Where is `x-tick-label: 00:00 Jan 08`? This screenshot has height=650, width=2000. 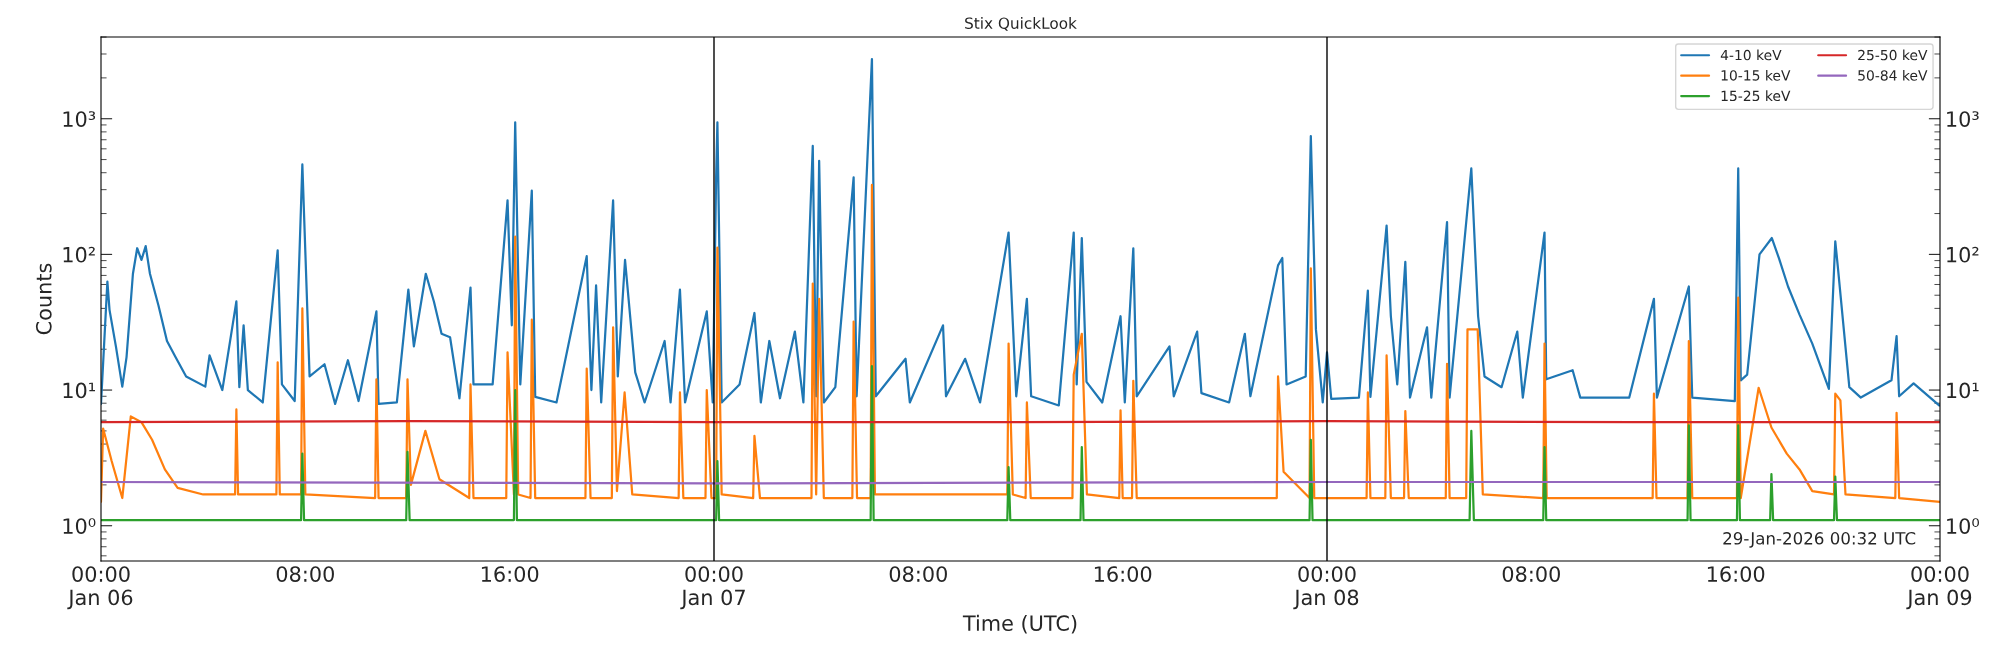 x-tick-label: 00:00 Jan 08 is located at coordinates (1326, 588).